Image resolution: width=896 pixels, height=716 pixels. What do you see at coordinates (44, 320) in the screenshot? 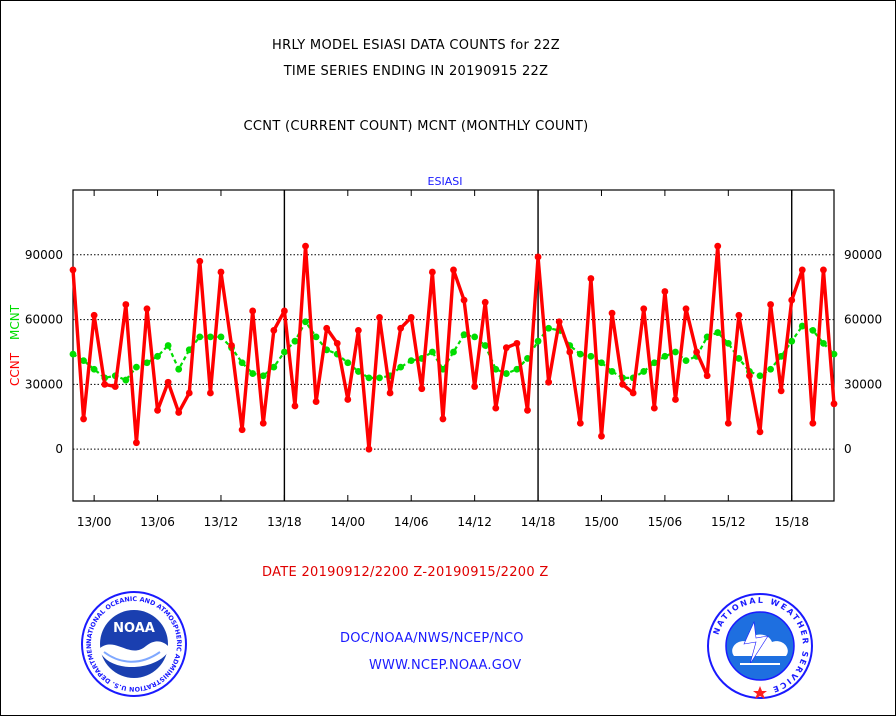
I see `y-tick-label-left: 60000` at bounding box center [44, 320].